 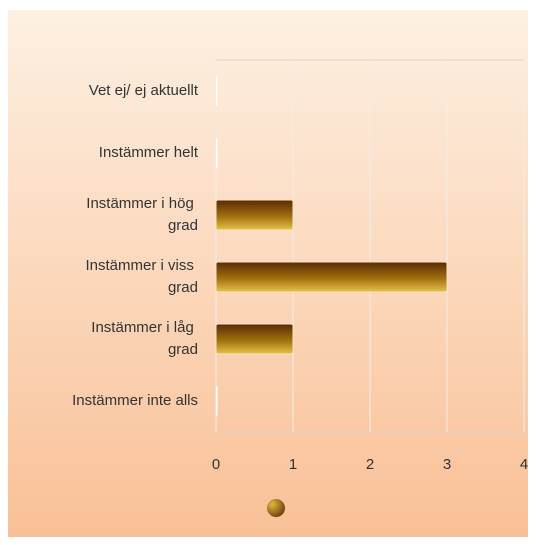 What do you see at coordinates (370, 464) in the screenshot?
I see `x-tick-label: 2` at bounding box center [370, 464].